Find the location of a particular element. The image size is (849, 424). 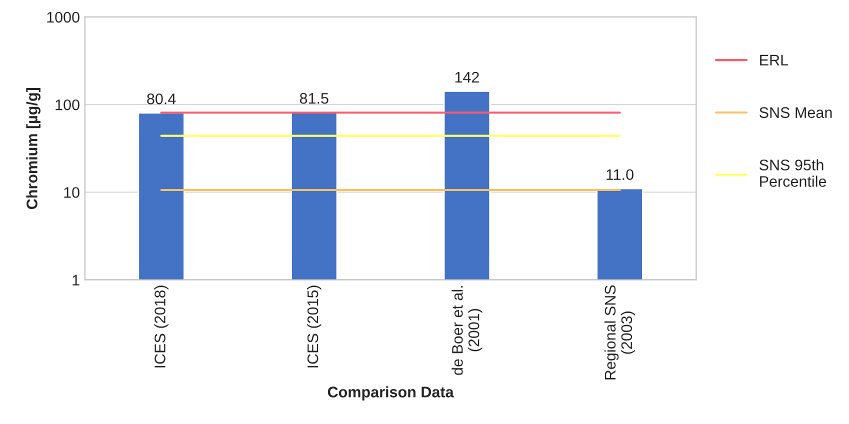

x-tick-label: Regional SNS (2003) is located at coordinates (620, 332).